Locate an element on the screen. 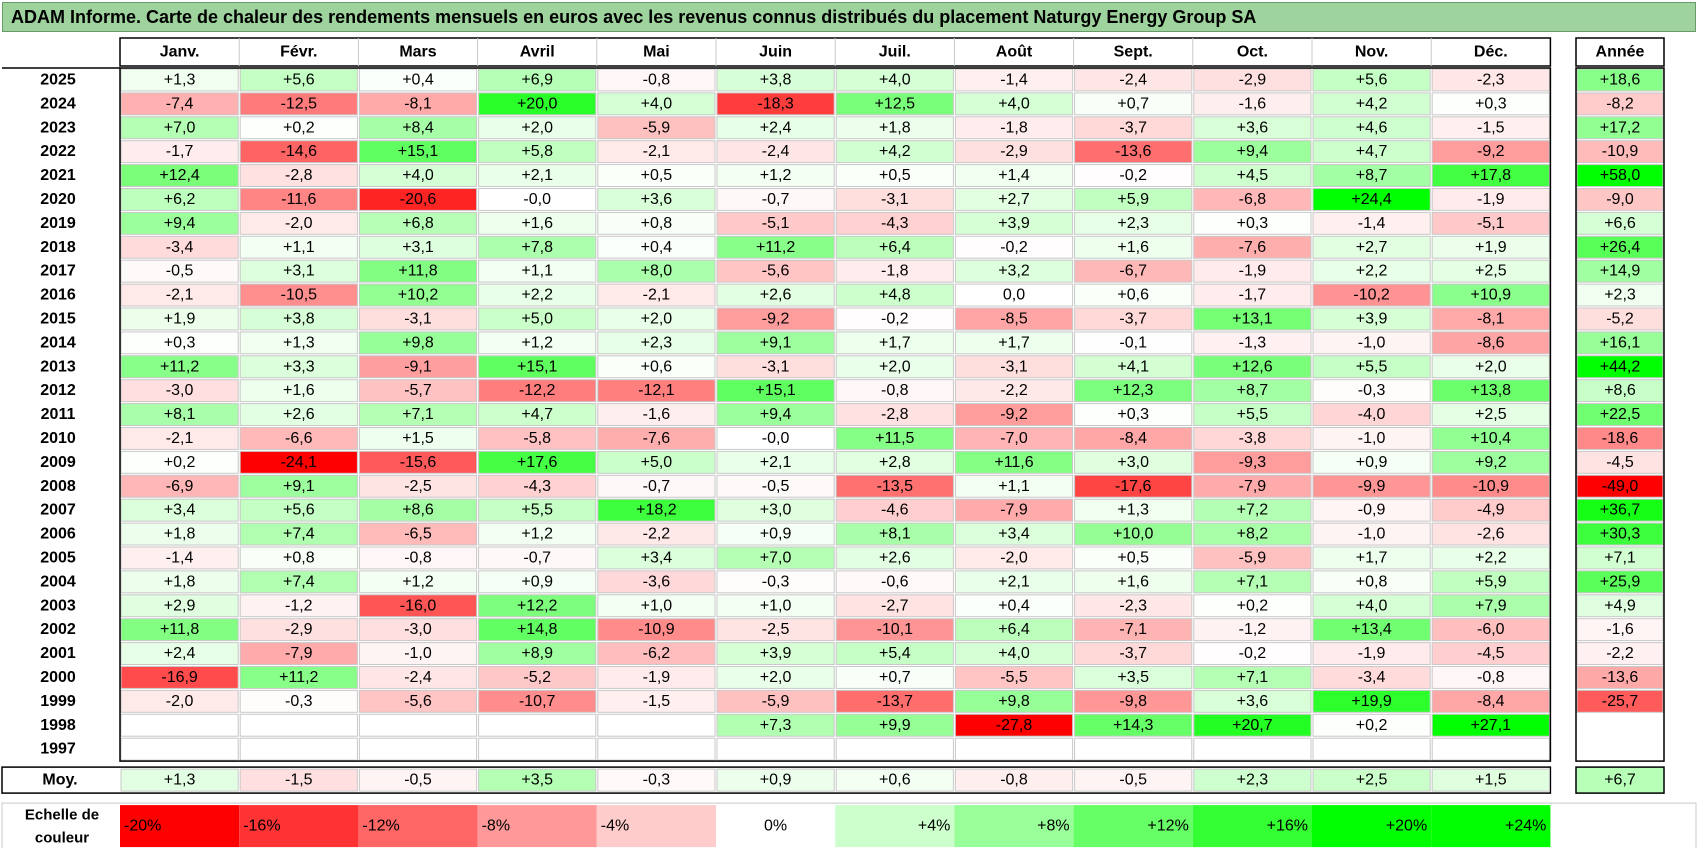  cell-value: +3,4 is located at coordinates (1014, 534).